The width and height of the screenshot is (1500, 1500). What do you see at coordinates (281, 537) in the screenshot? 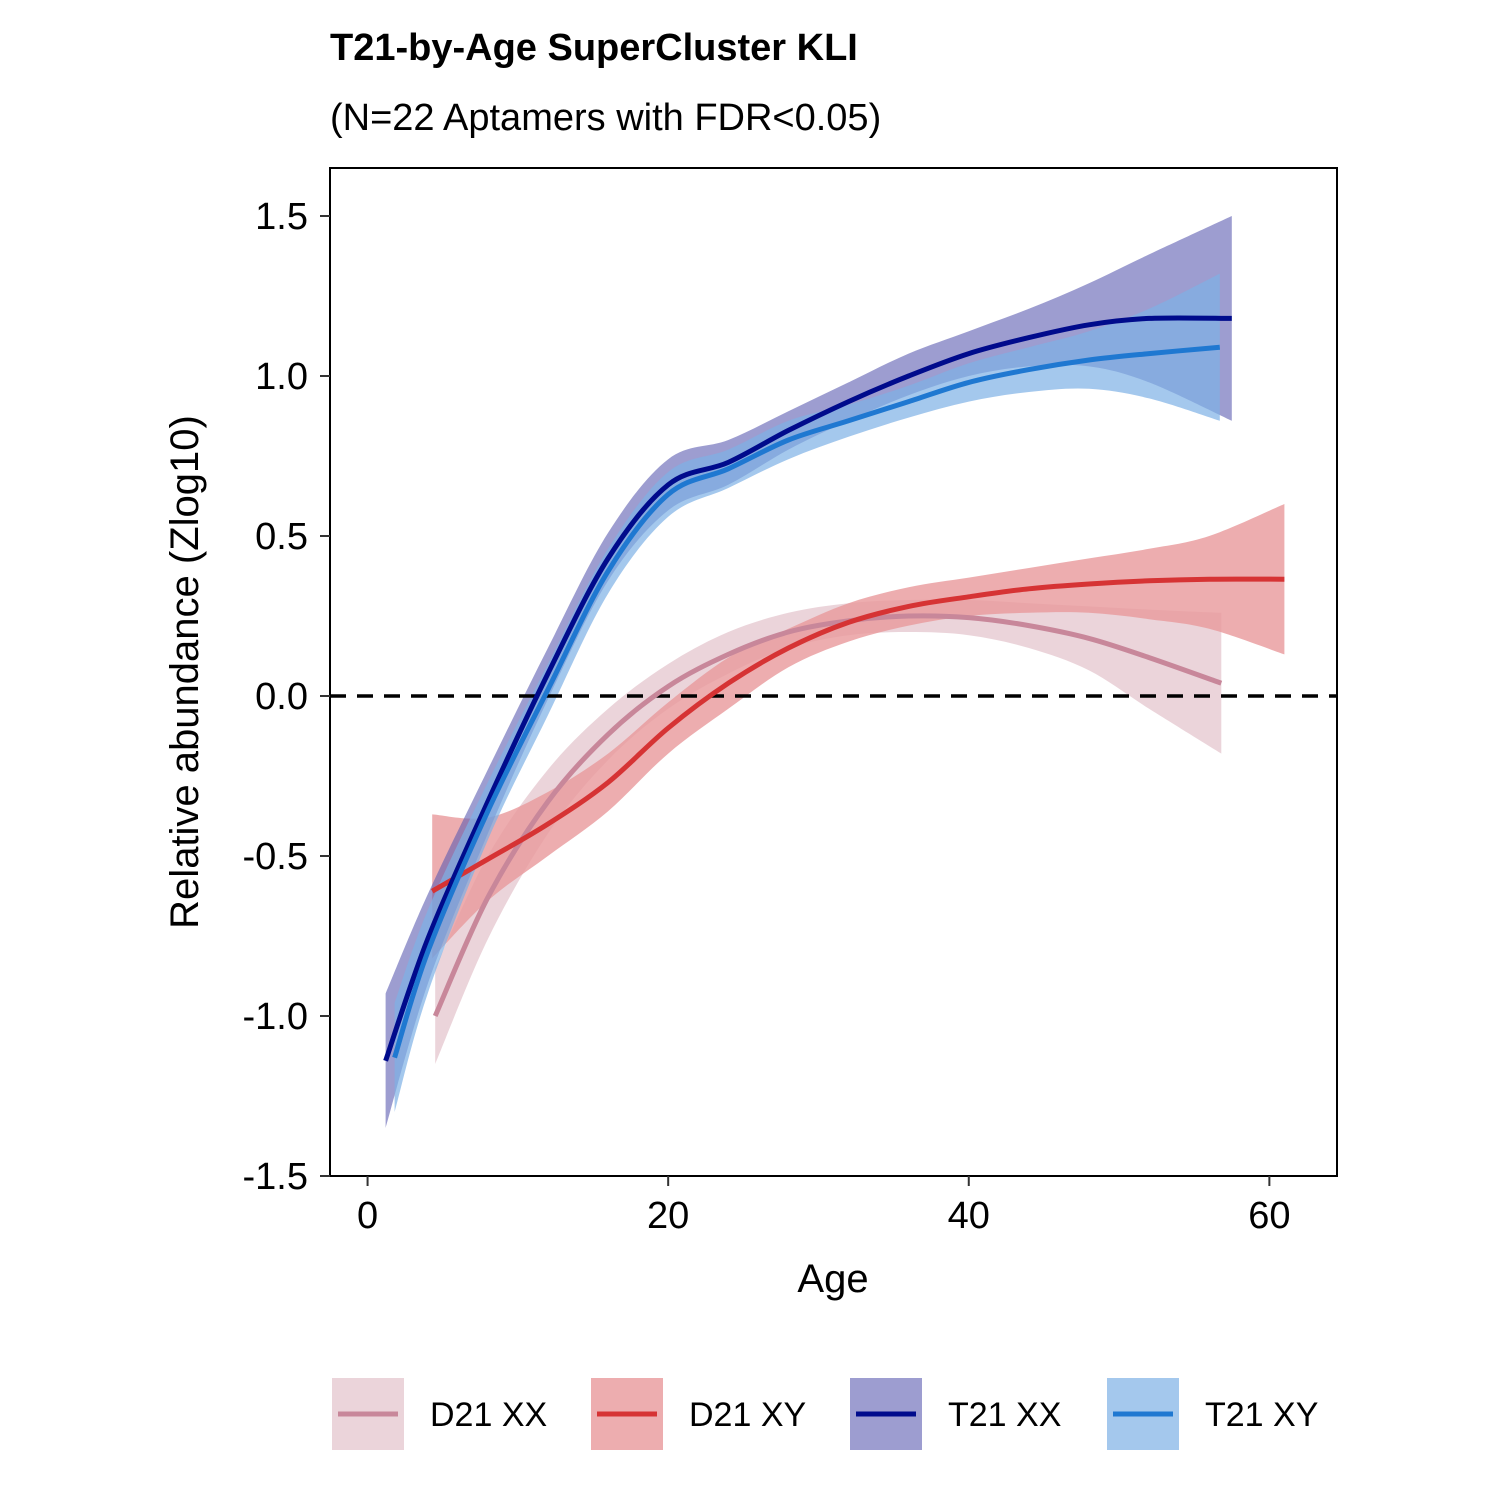
I see `y-tick-label: 0.5` at bounding box center [281, 537].